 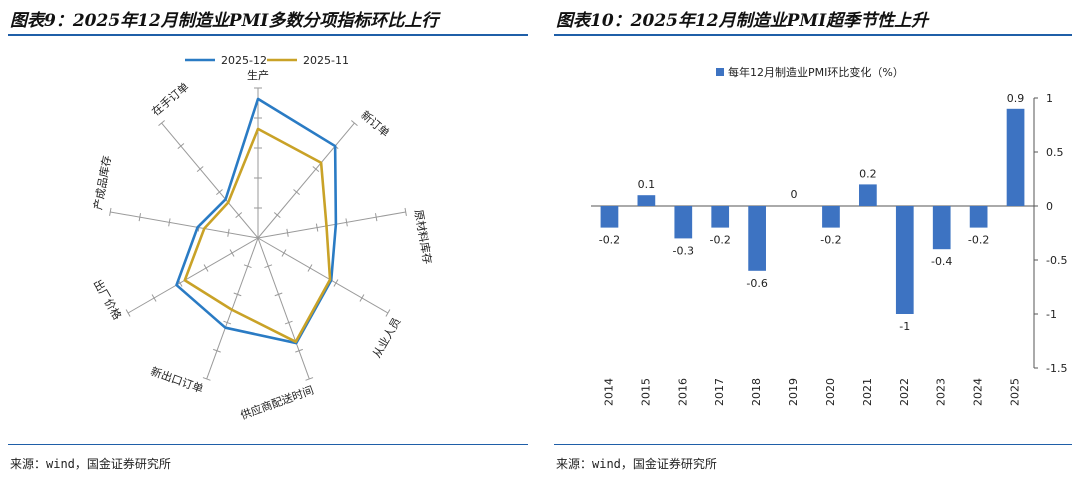 I want to click on bar-2016, so click(x=683, y=222).